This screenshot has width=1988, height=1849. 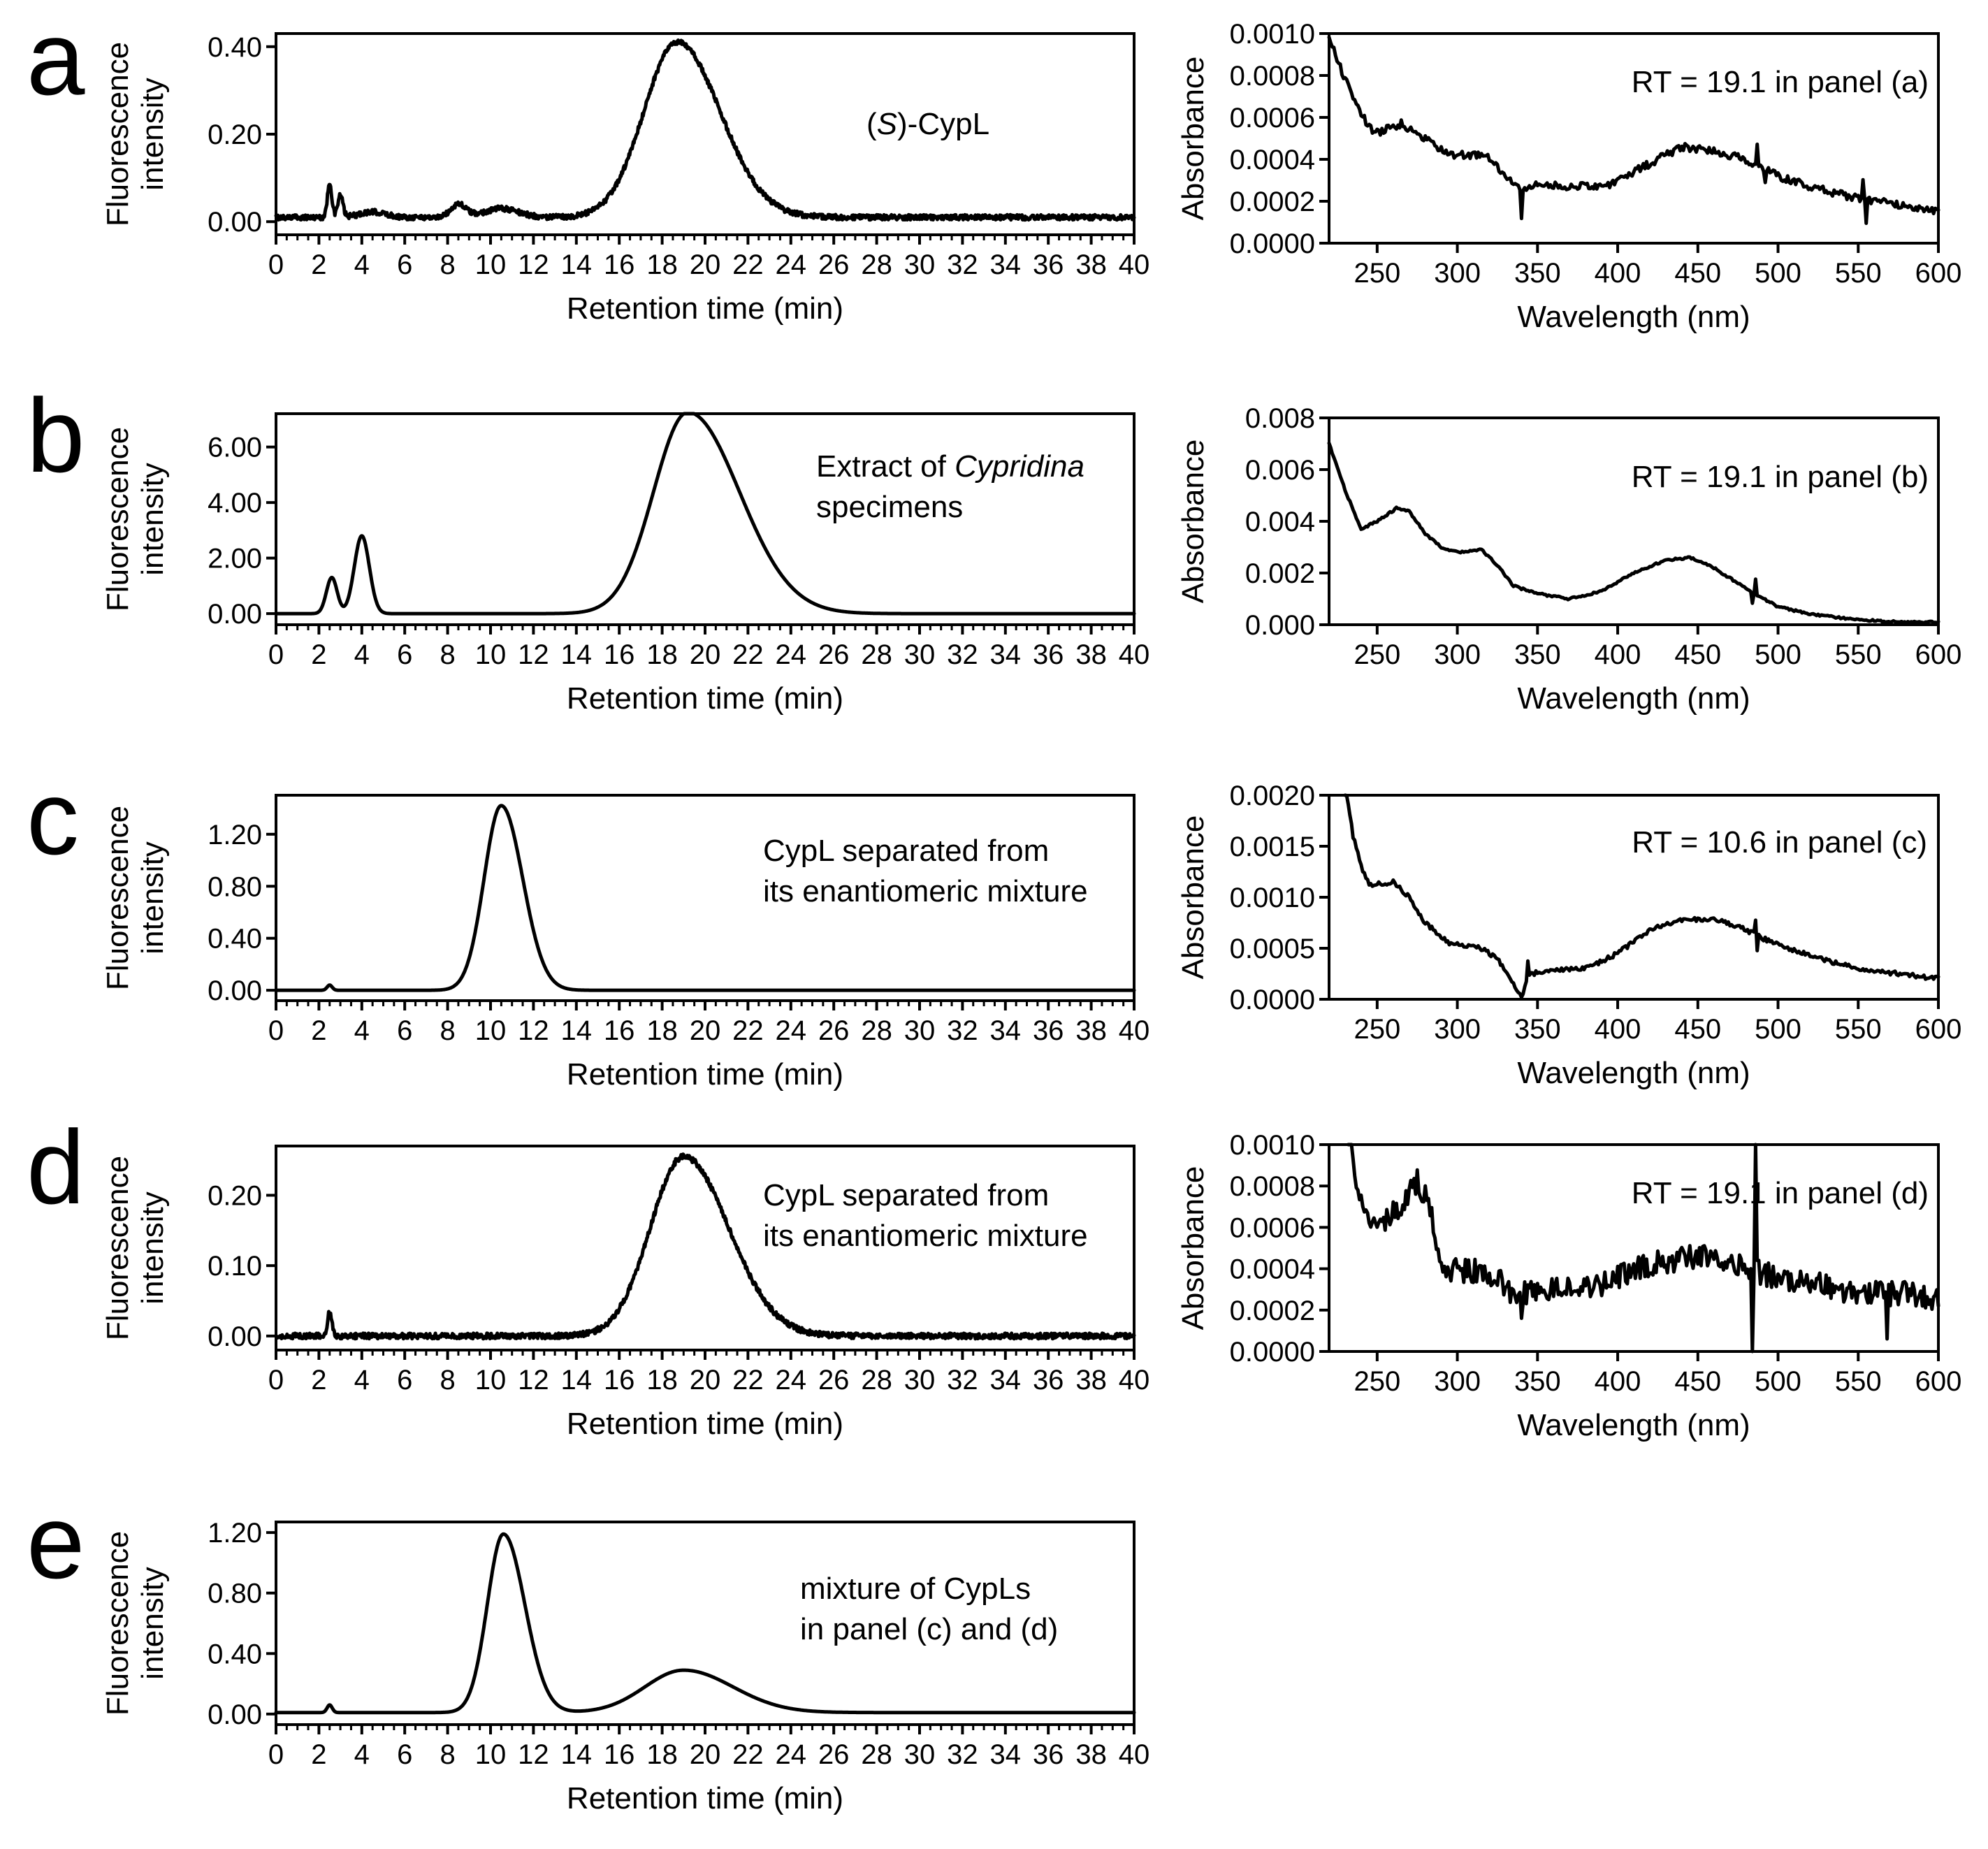 What do you see at coordinates (705, 1424) in the screenshot?
I see `x-axis-title: Retention time (min)` at bounding box center [705, 1424].